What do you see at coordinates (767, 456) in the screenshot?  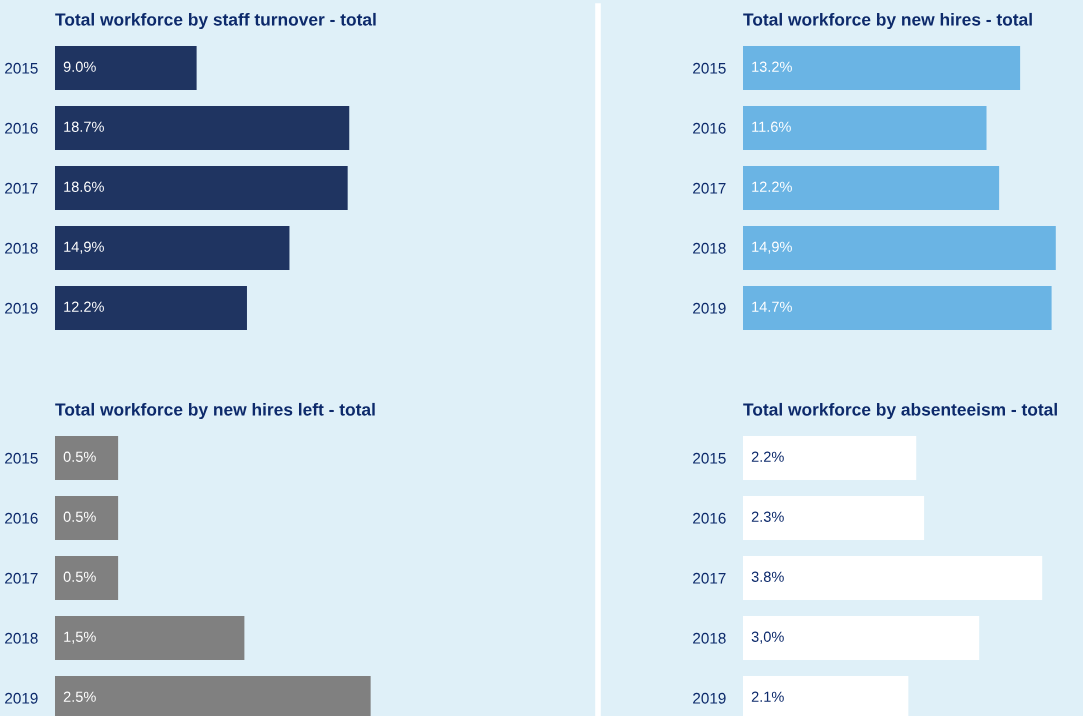 I see `data-label: 2.2%` at bounding box center [767, 456].